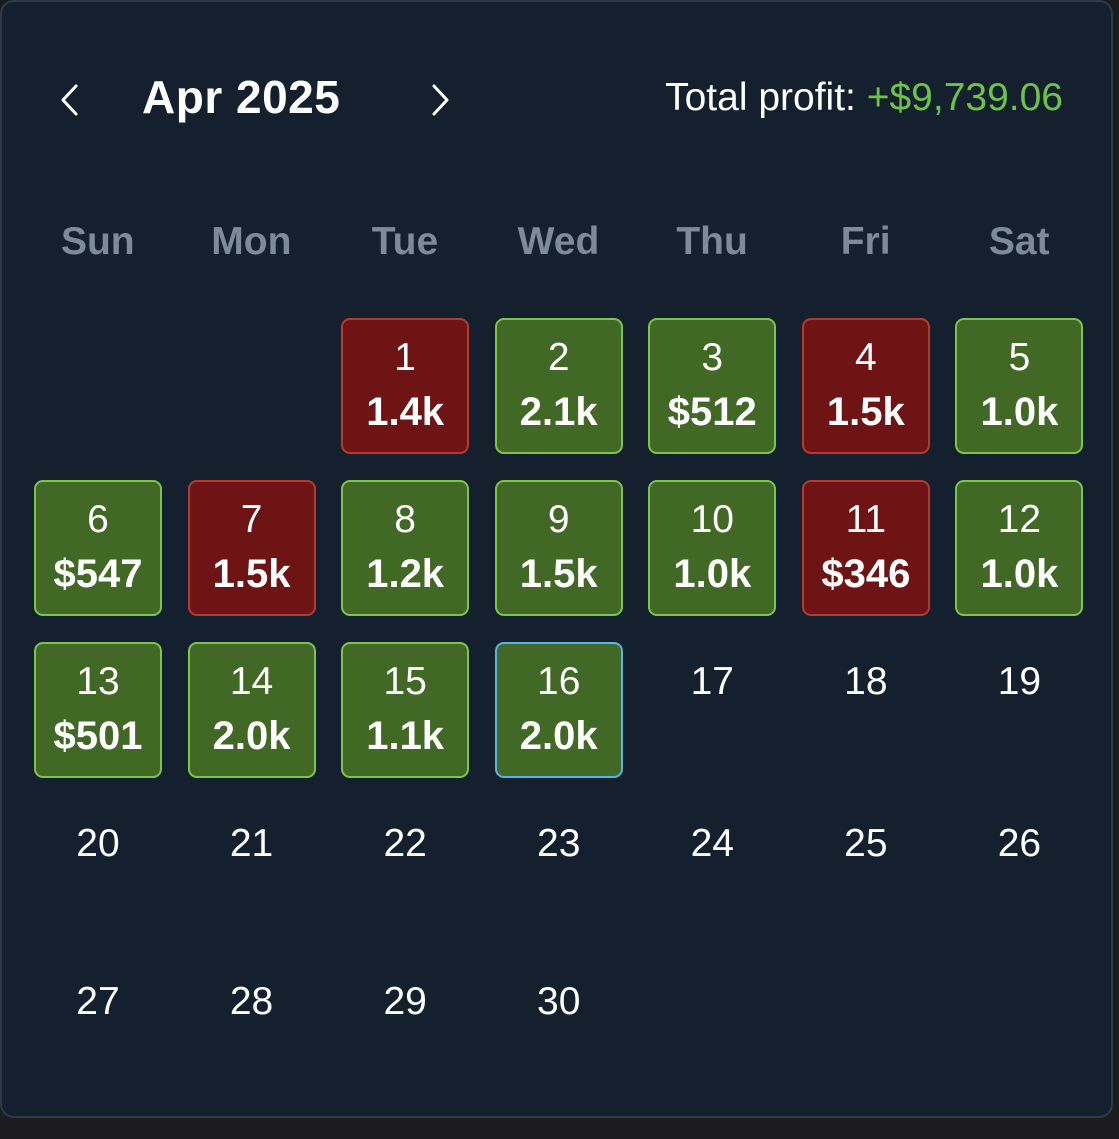  I want to click on day-6: 6 $547, so click(98, 548).